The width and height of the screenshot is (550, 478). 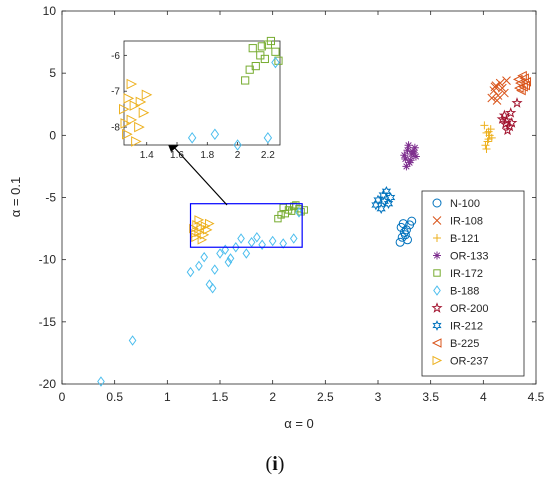 What do you see at coordinates (238, 155) in the screenshot?
I see `inset-x-tick-label: 2` at bounding box center [238, 155].